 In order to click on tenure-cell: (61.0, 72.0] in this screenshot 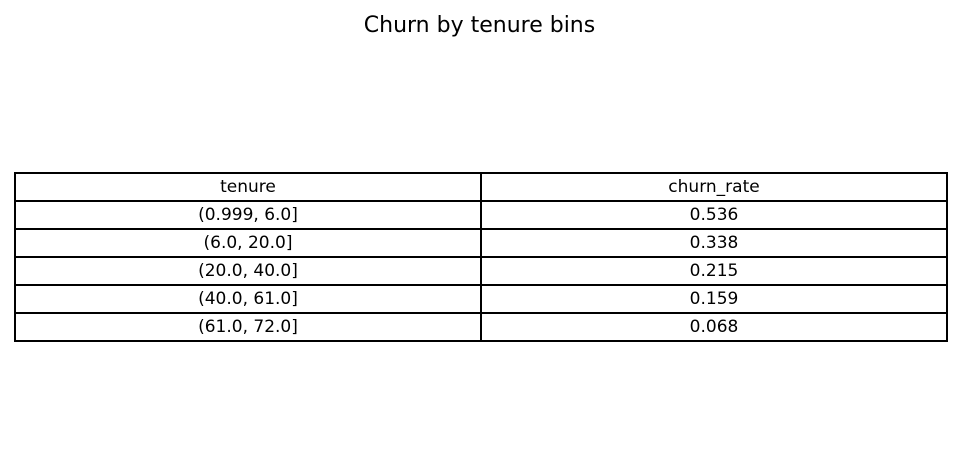, I will do `click(248, 327)`.